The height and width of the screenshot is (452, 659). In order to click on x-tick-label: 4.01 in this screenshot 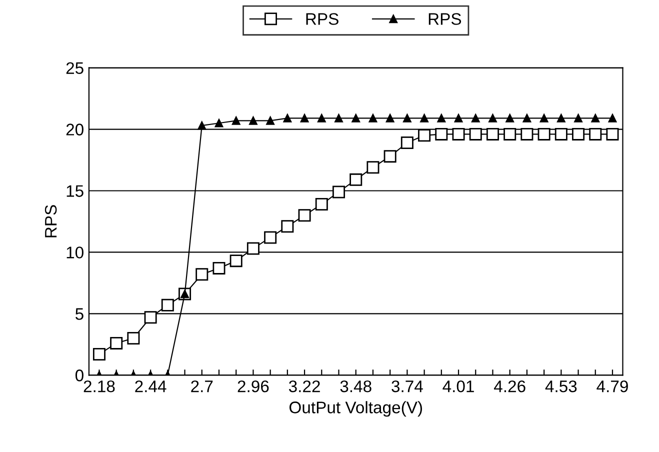, I will do `click(458, 386)`.